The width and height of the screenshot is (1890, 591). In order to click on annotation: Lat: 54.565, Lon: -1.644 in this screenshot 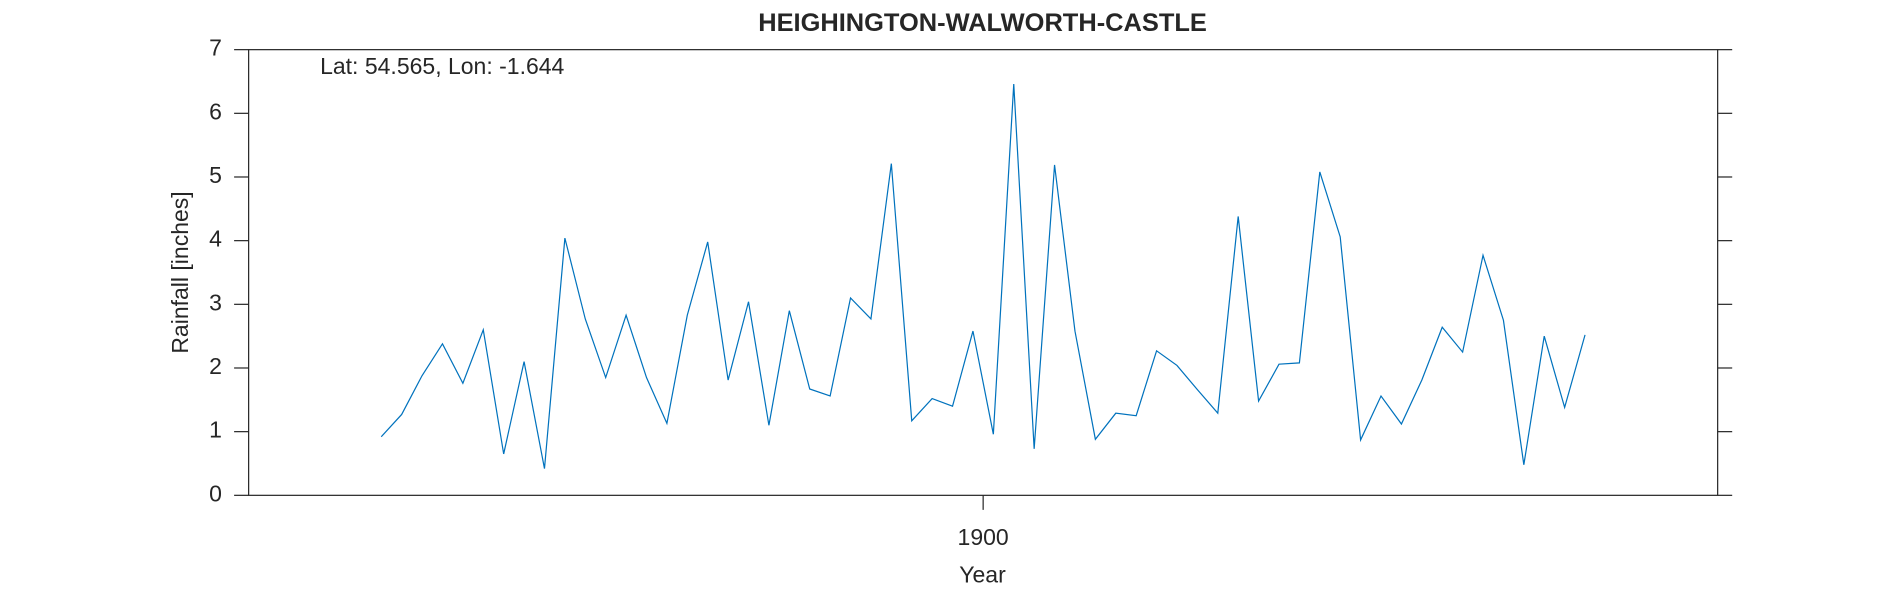, I will do `click(442, 66)`.